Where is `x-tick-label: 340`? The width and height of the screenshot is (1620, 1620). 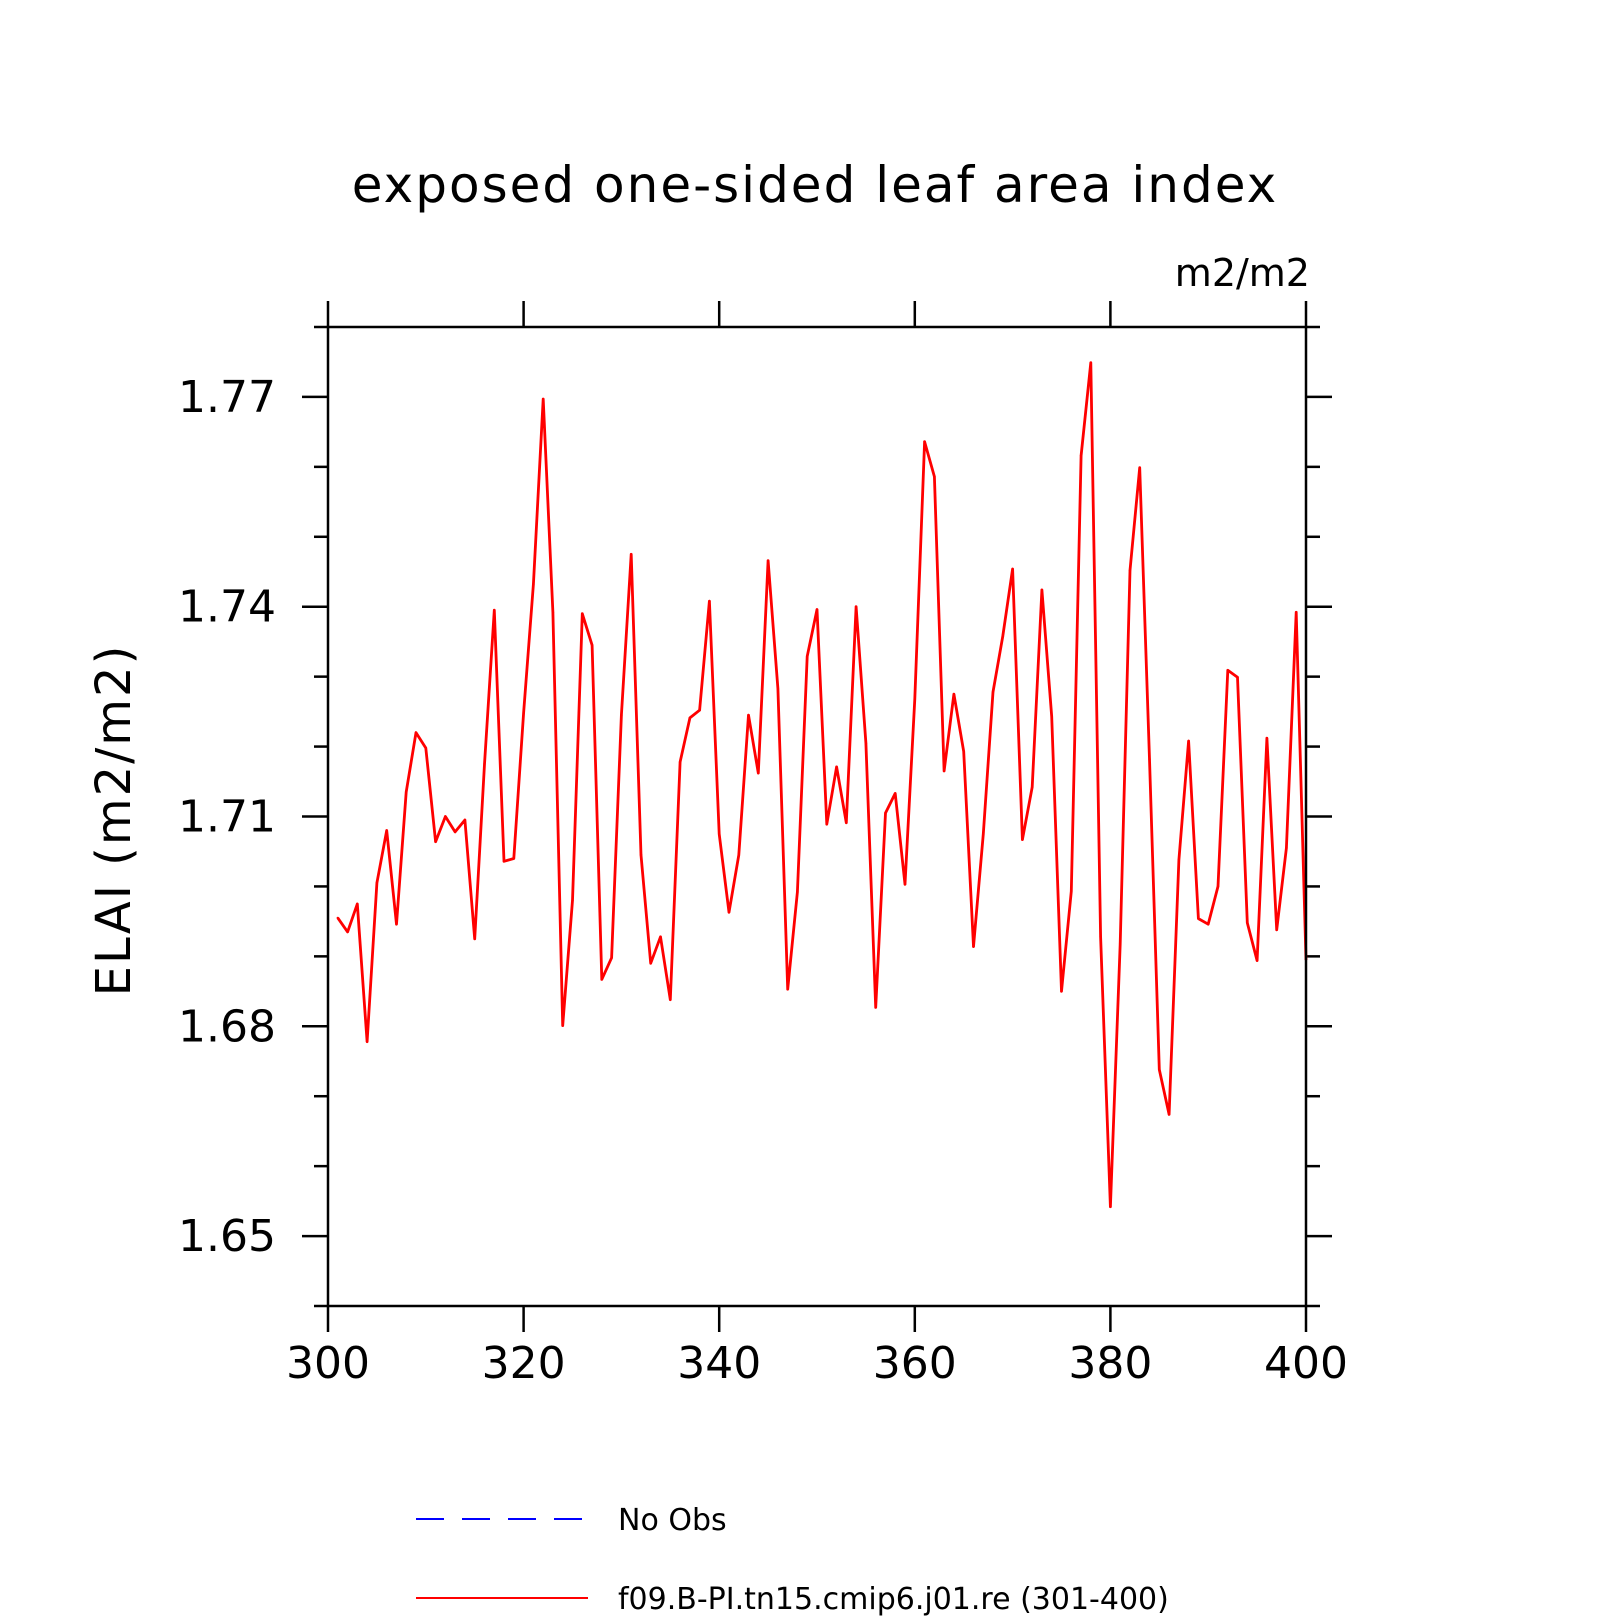
x-tick-label: 340 is located at coordinates (719, 1363).